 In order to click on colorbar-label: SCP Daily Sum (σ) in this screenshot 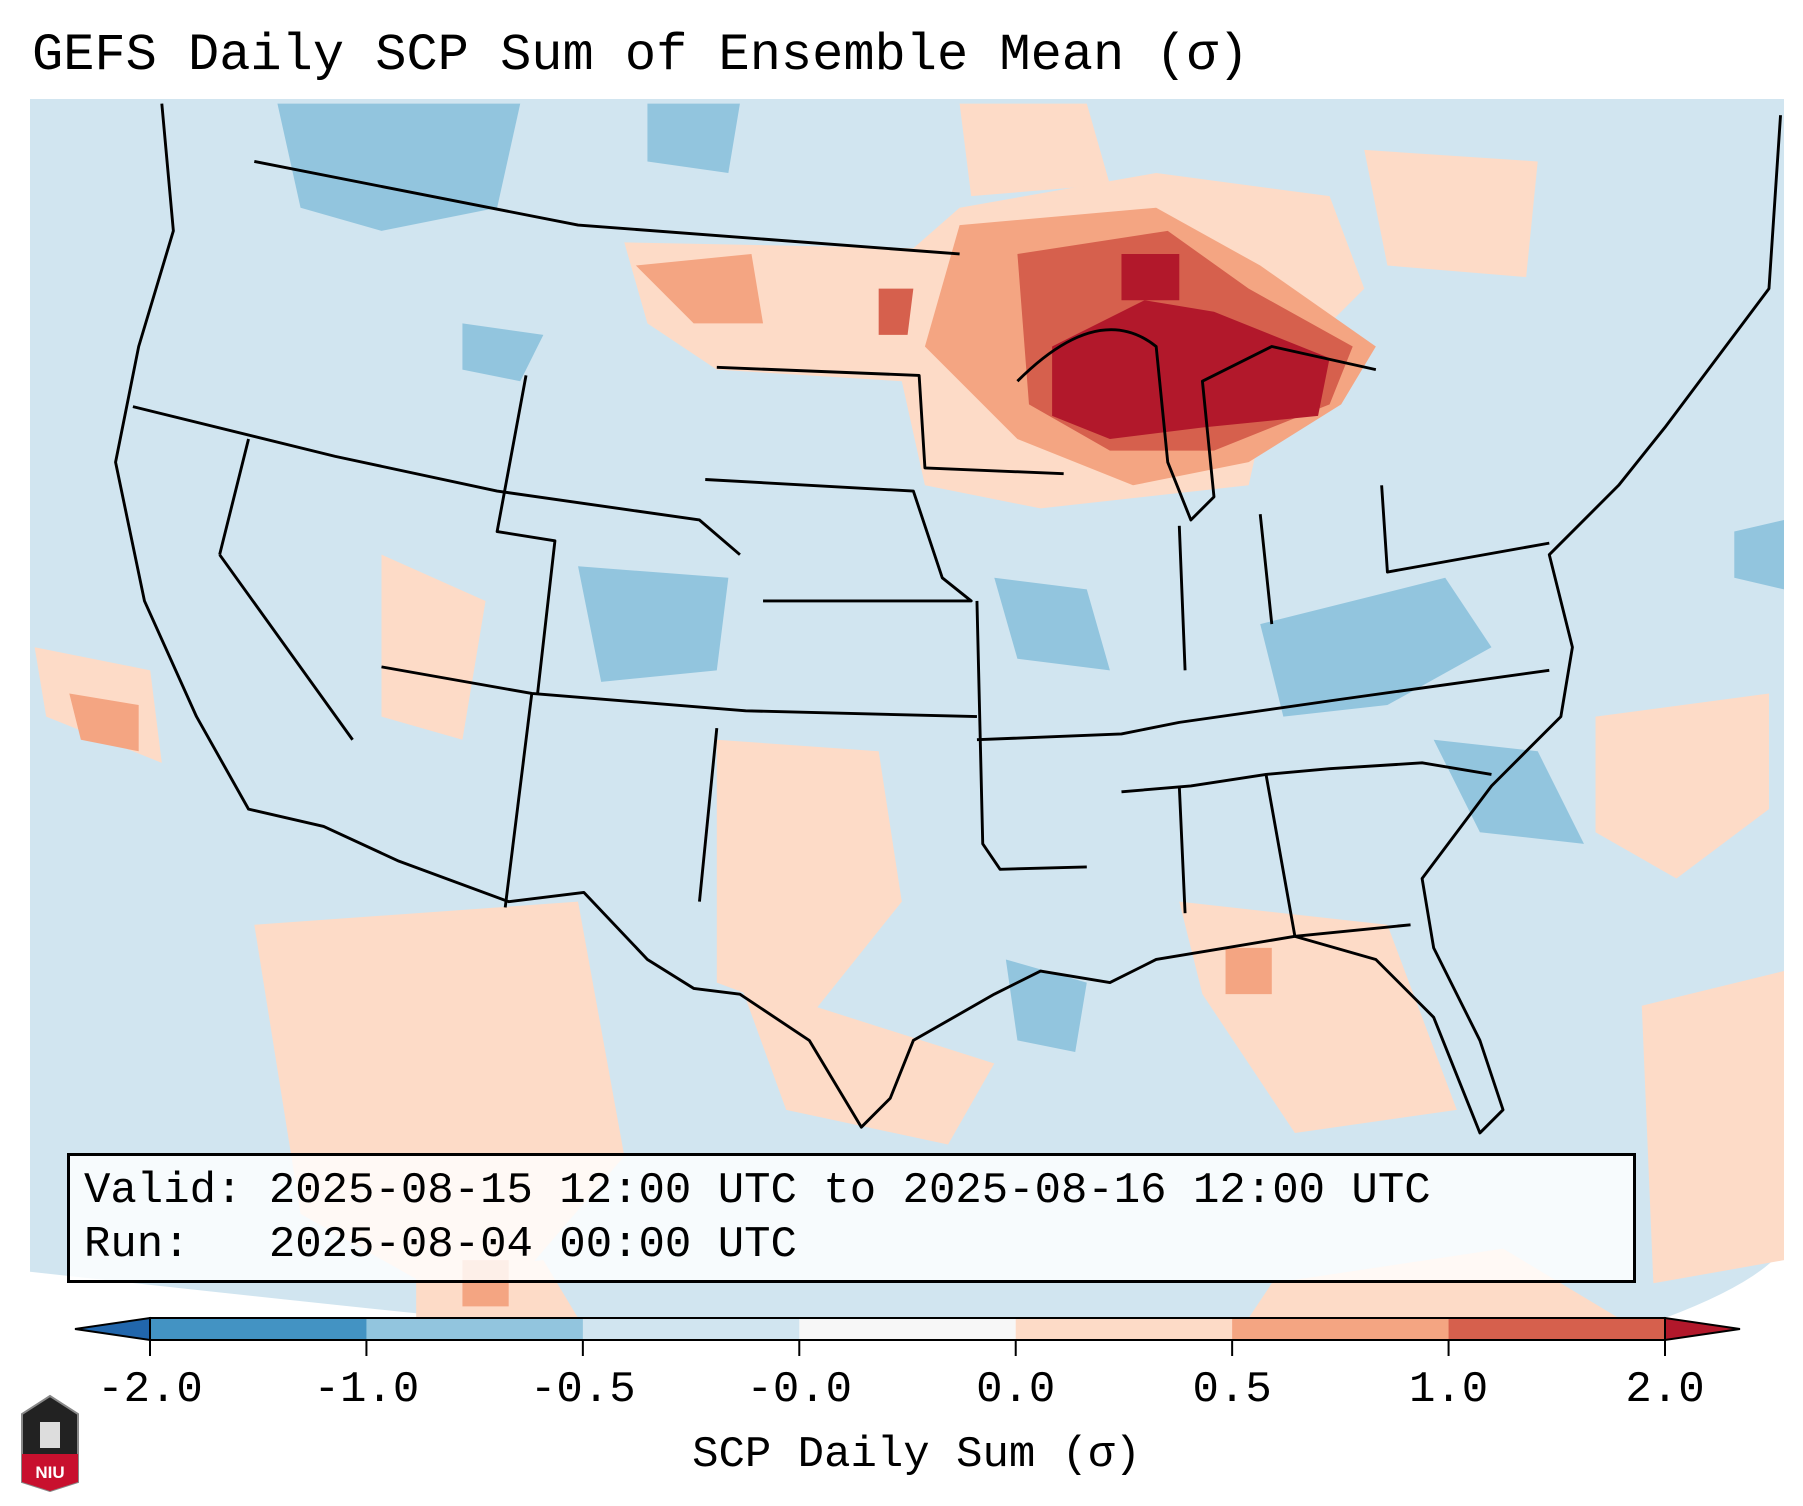, I will do `click(916, 1455)`.